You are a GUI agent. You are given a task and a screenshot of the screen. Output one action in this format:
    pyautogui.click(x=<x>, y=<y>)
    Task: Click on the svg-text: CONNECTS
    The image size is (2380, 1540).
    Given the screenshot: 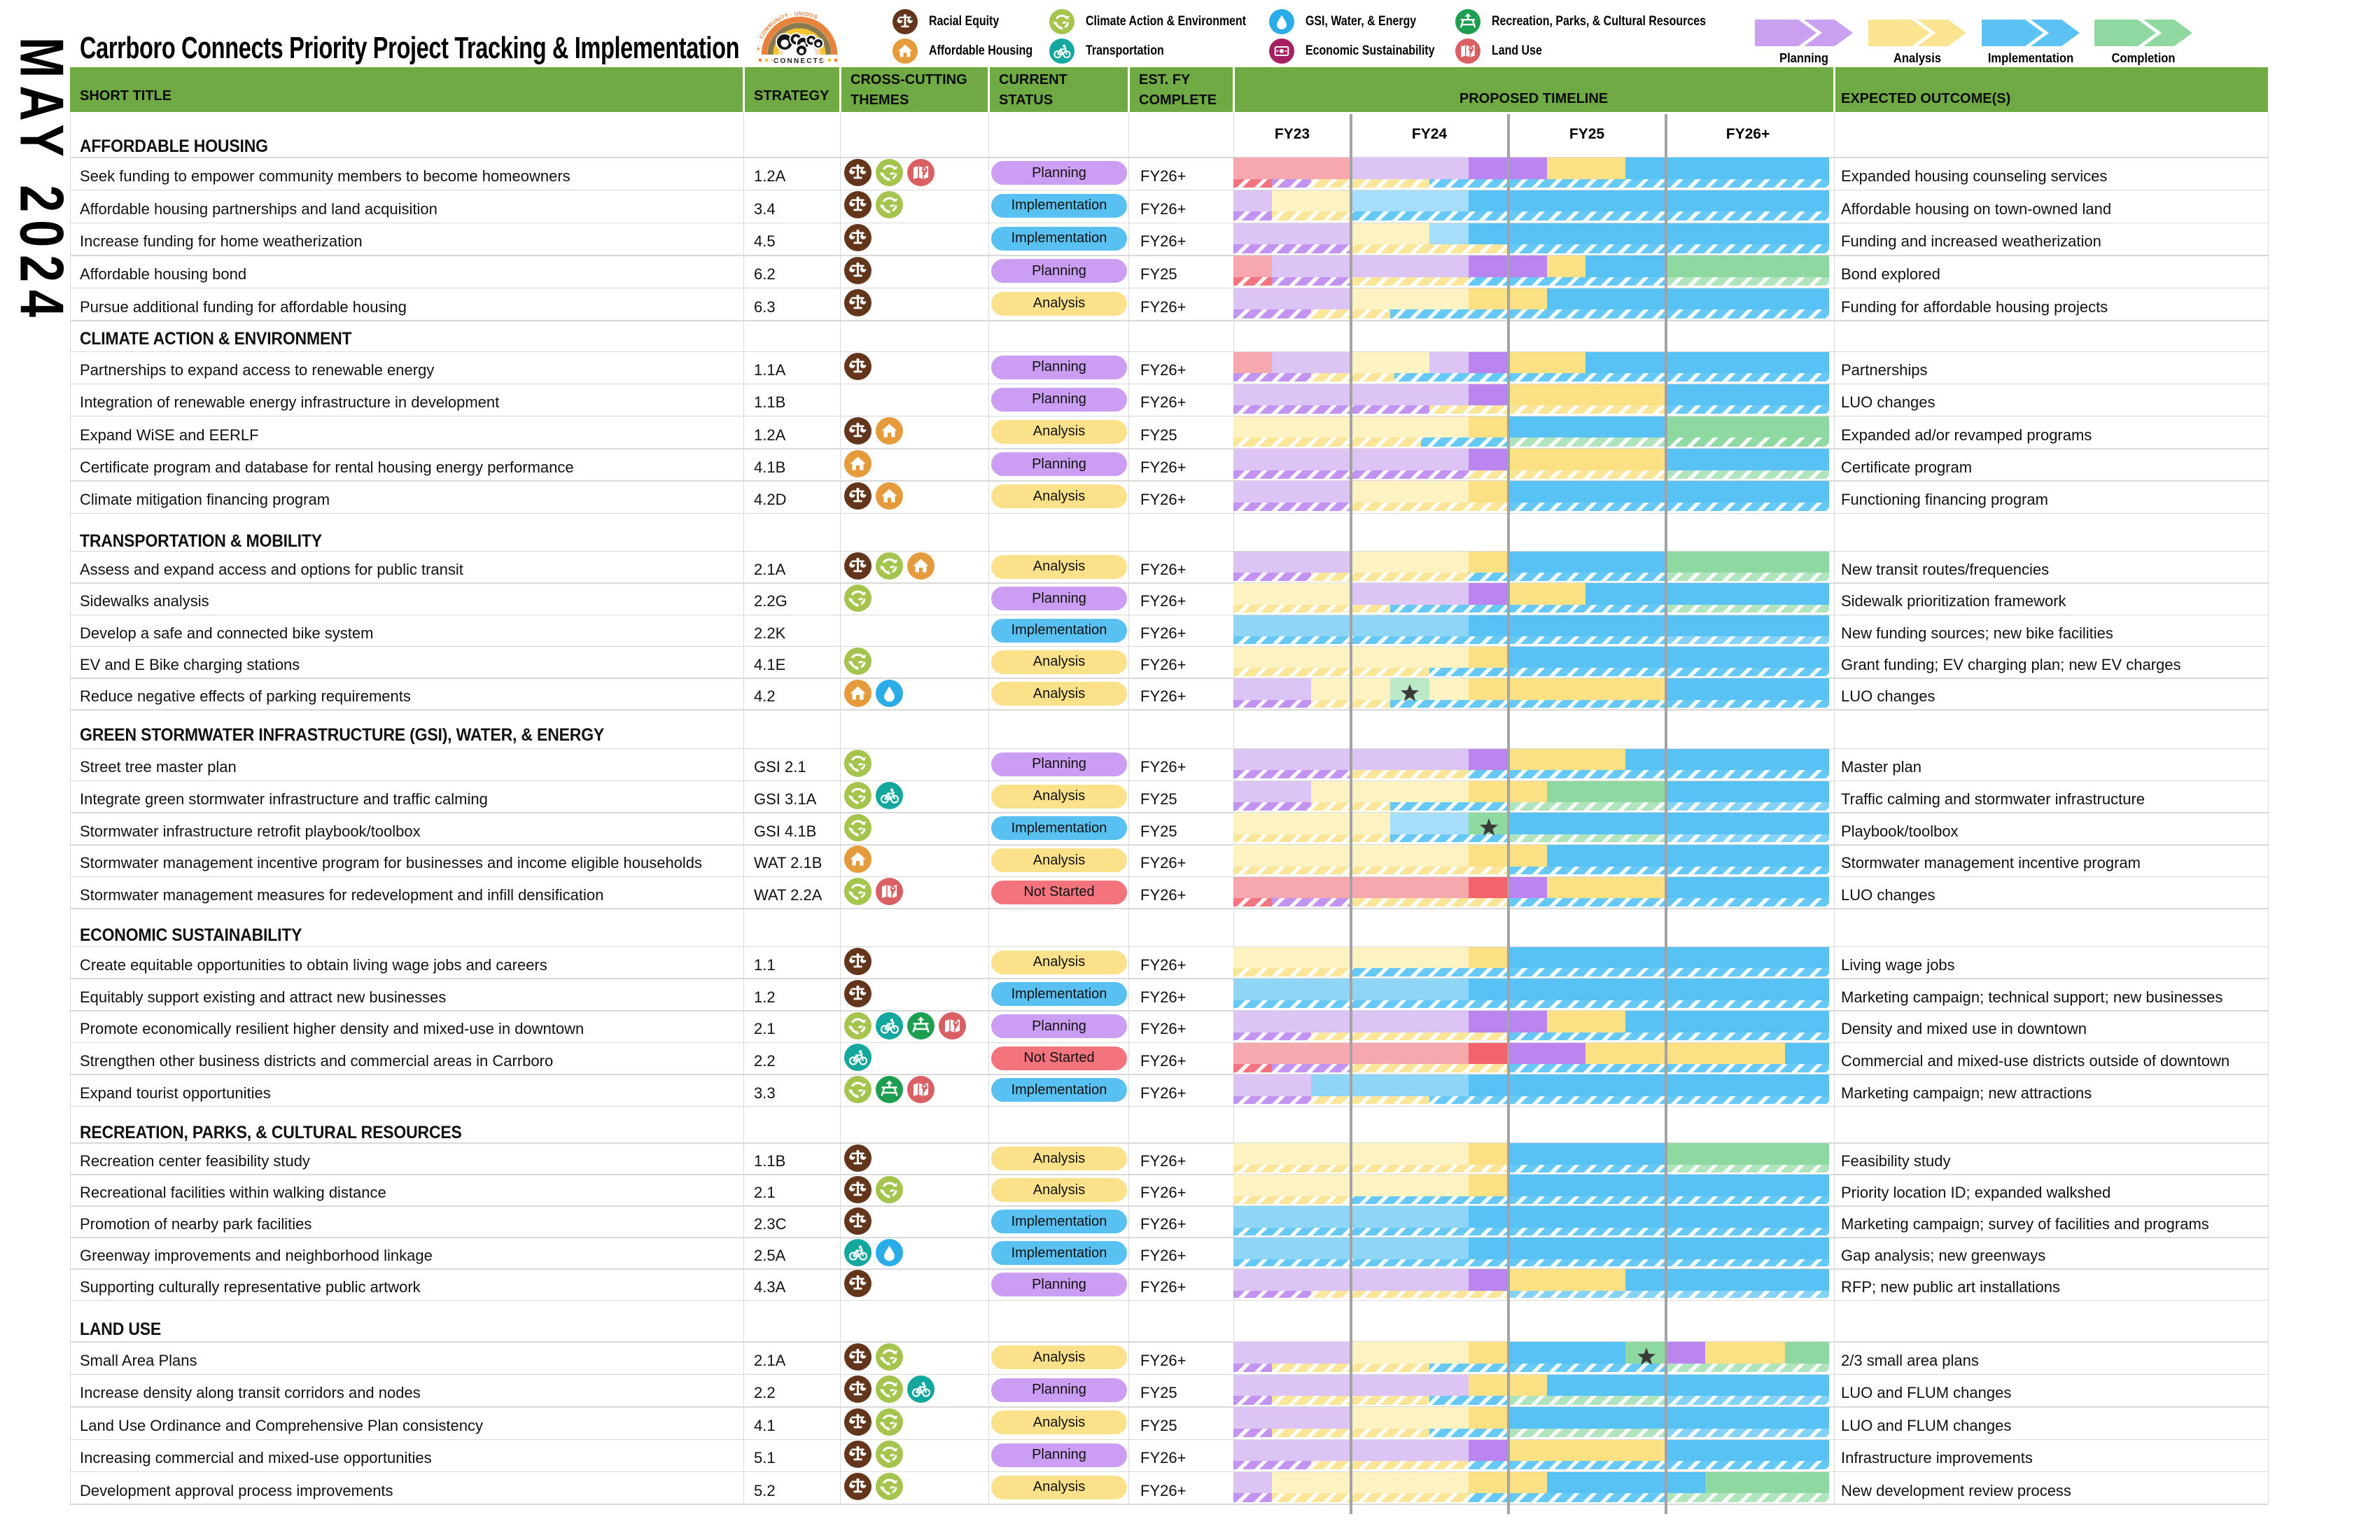 What is the action you would take?
    pyautogui.click(x=799, y=61)
    